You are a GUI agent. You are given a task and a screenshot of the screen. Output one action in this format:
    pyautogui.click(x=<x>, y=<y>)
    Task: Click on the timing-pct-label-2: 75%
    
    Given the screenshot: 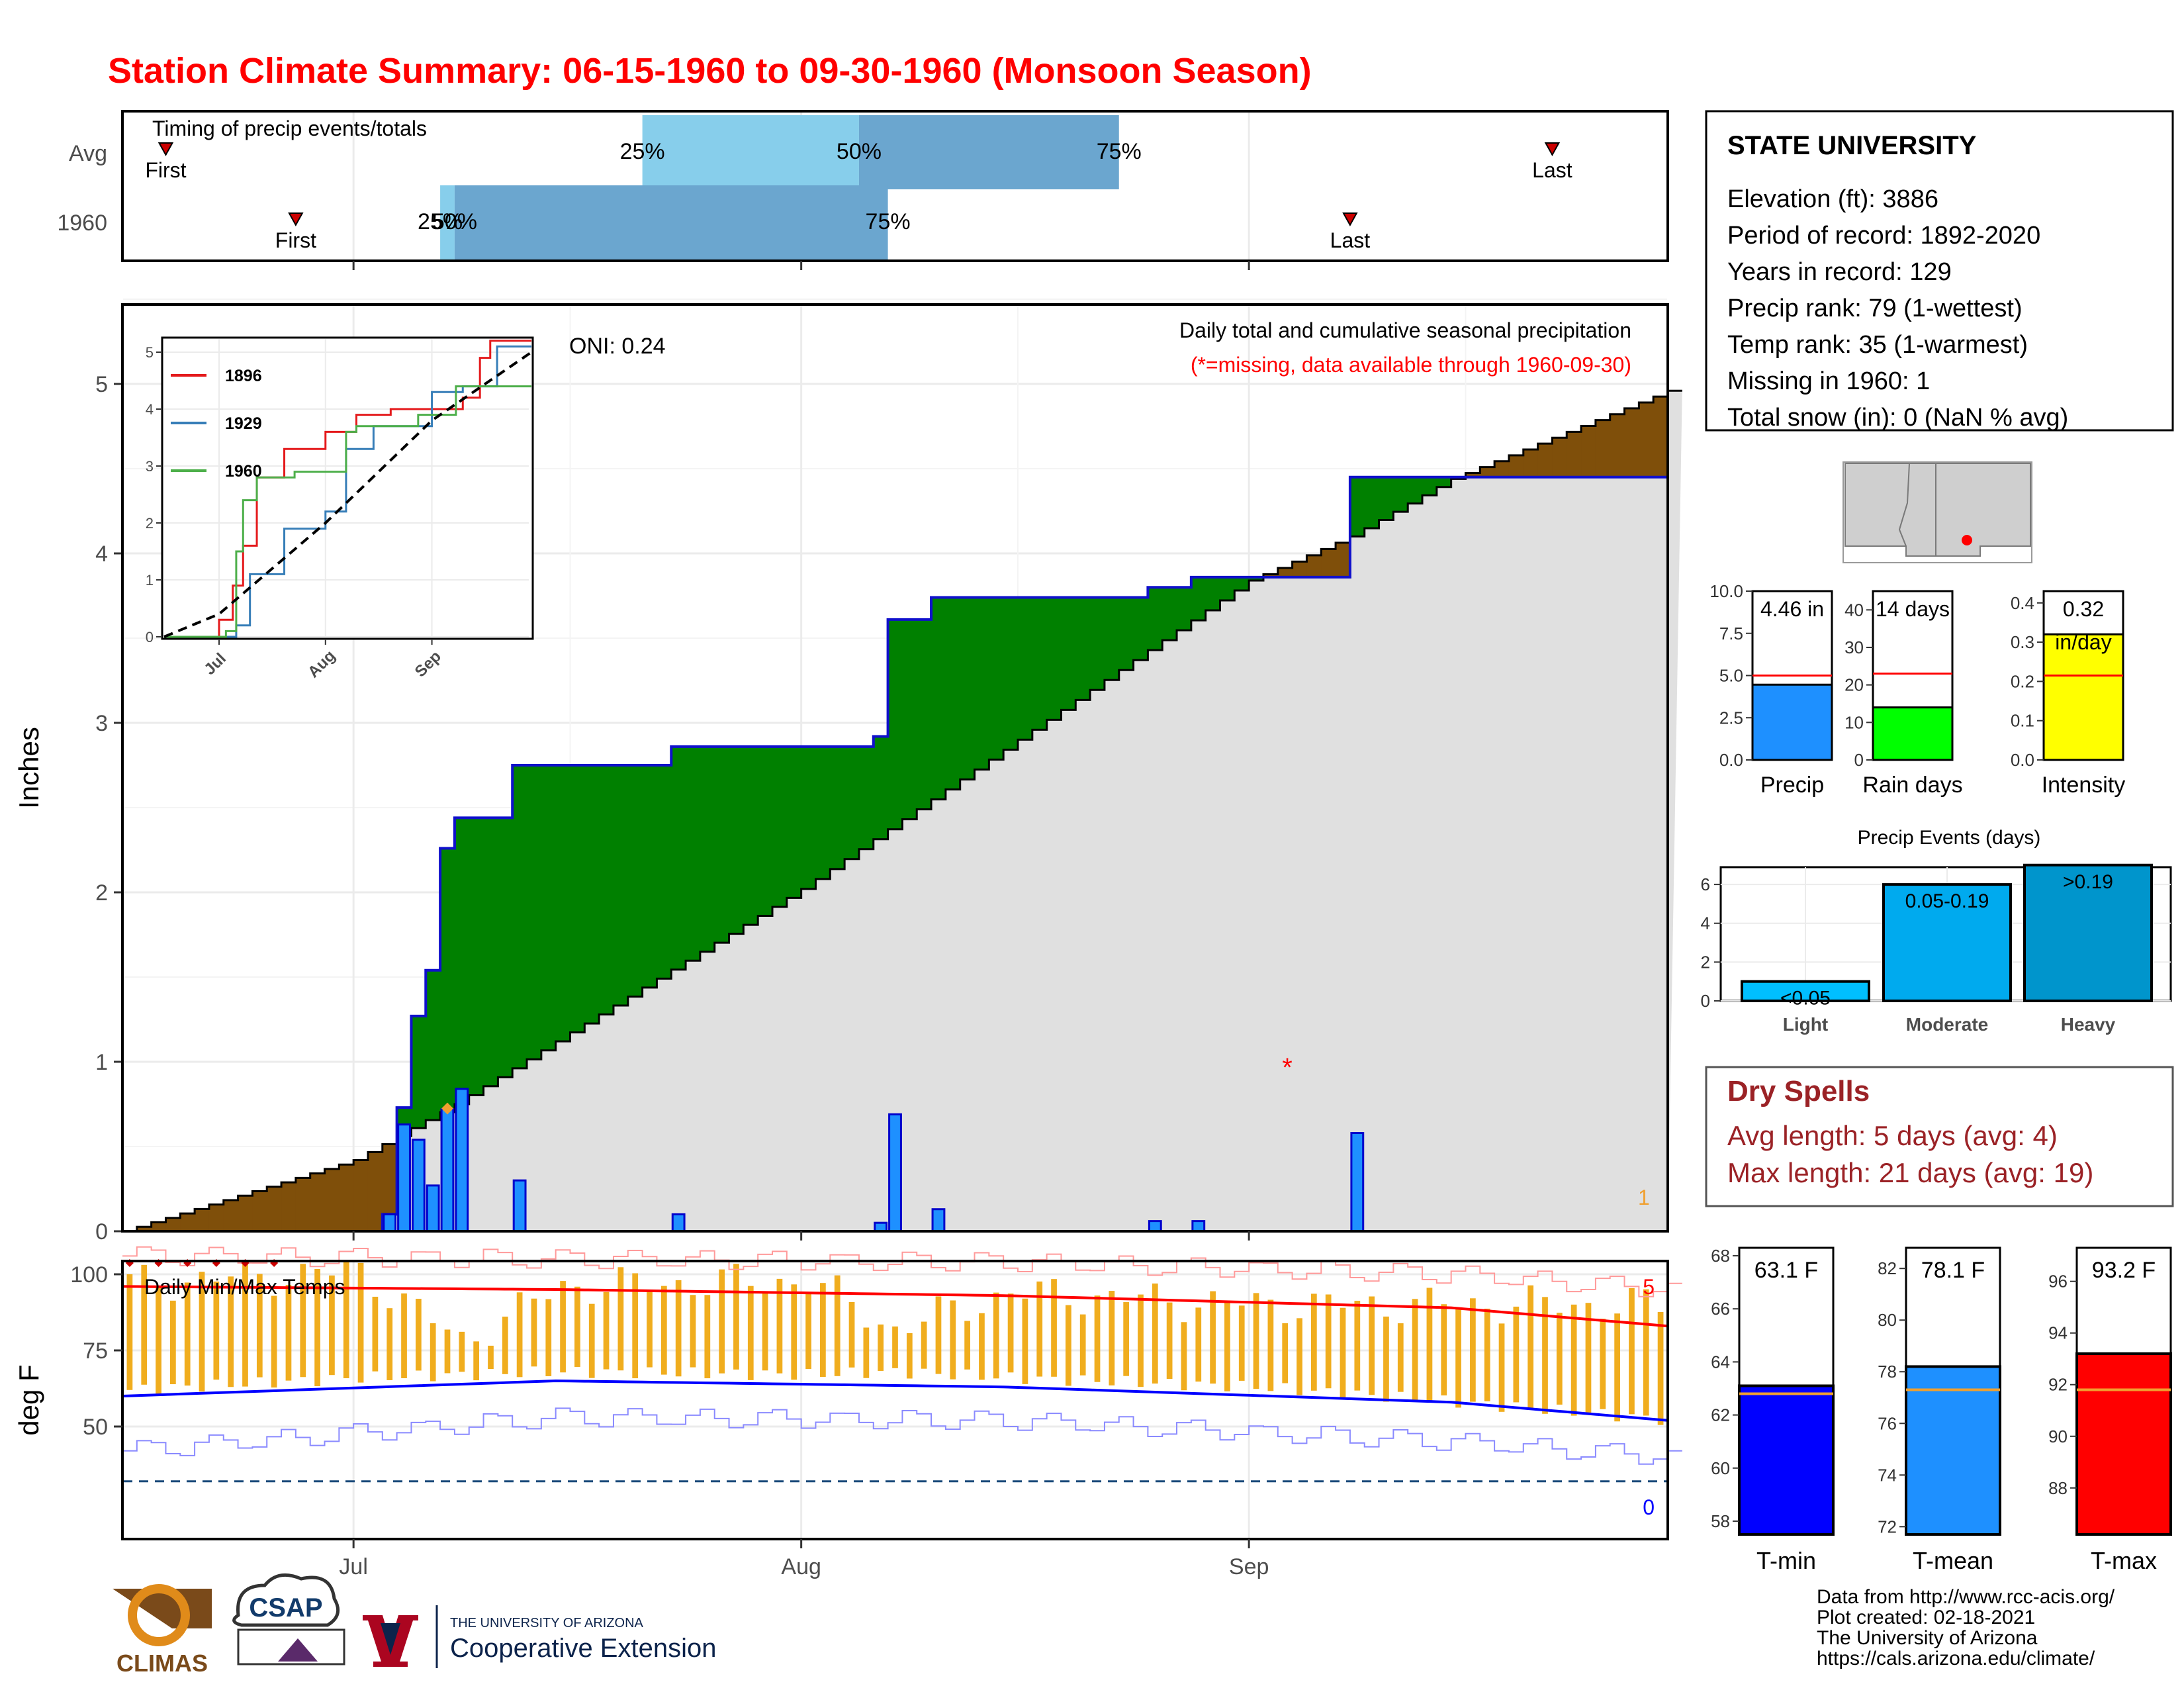 What is the action you would take?
    pyautogui.click(x=889, y=221)
    